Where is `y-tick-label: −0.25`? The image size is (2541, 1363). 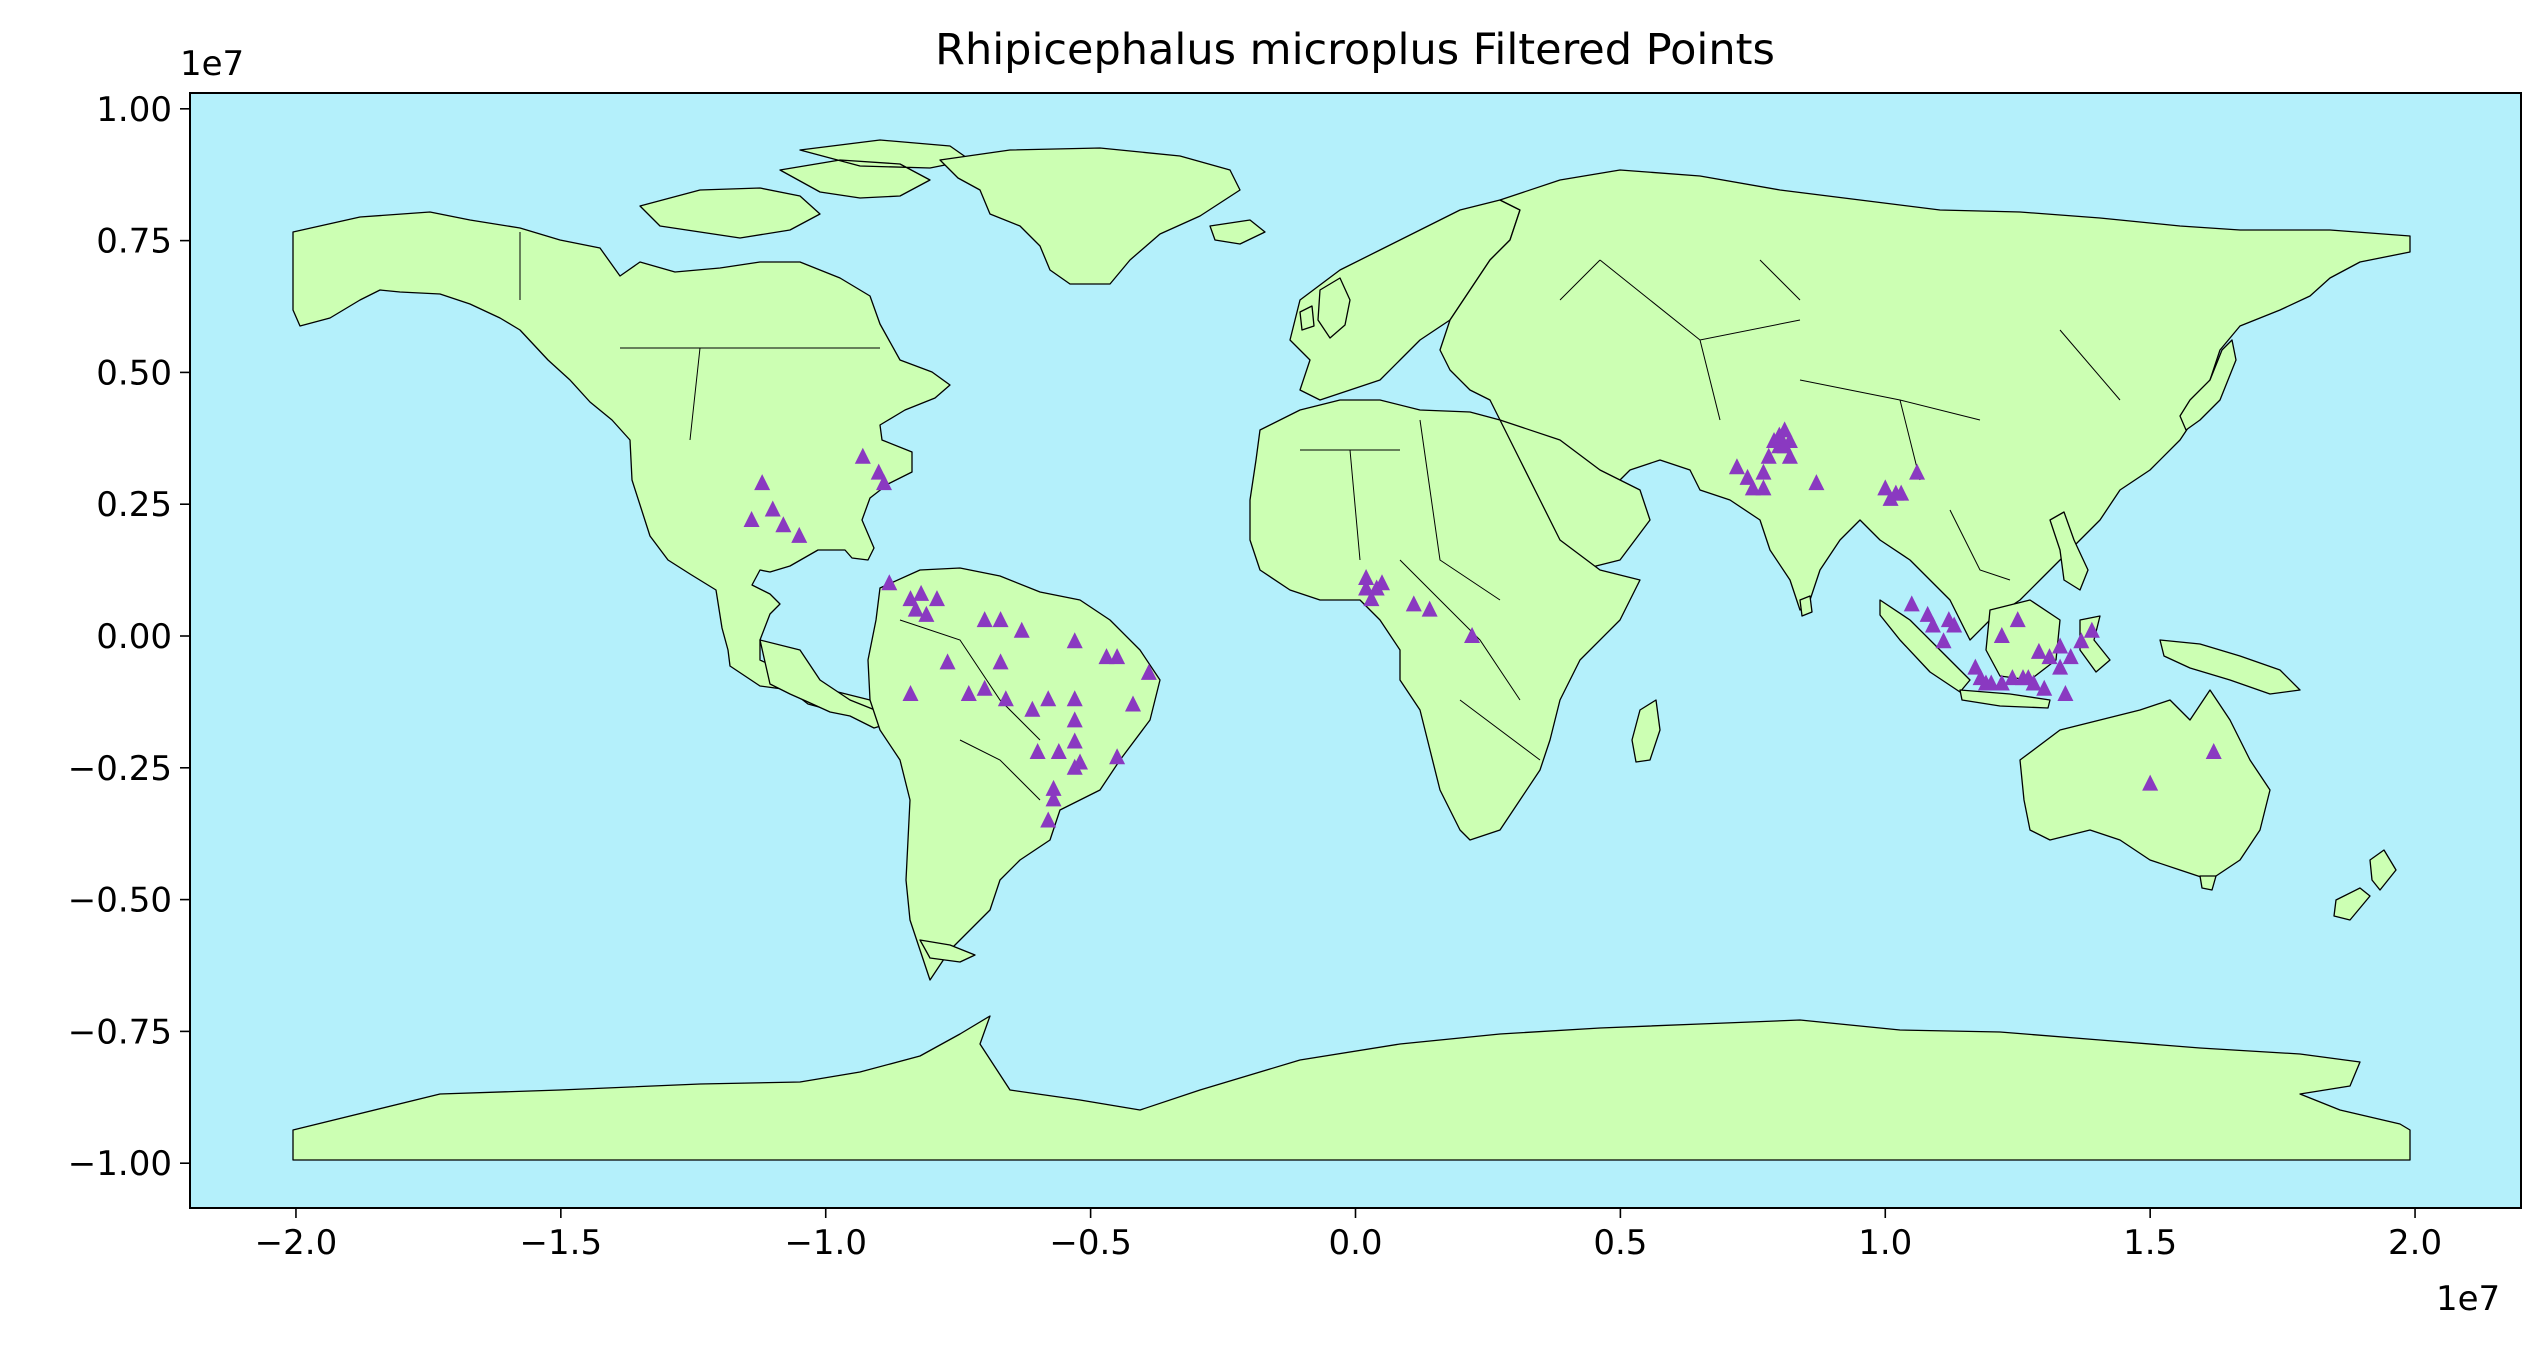 y-tick-label: −0.25 is located at coordinates (120, 769).